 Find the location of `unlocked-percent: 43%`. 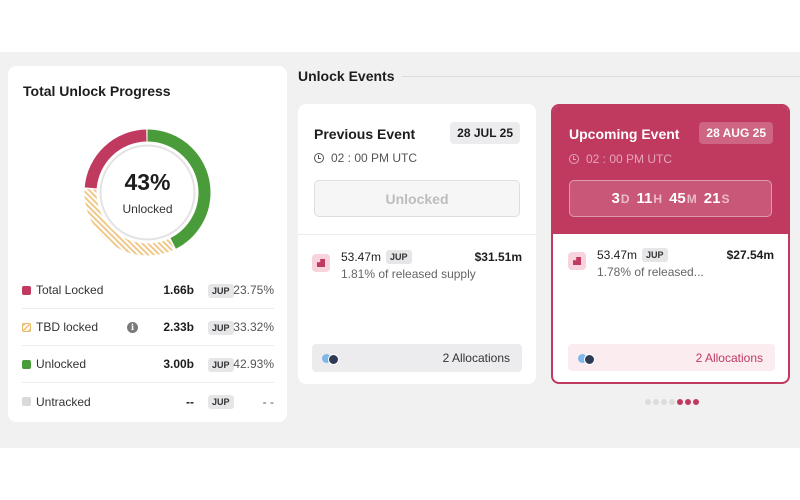

unlocked-percent: 43% is located at coordinates (147, 182).